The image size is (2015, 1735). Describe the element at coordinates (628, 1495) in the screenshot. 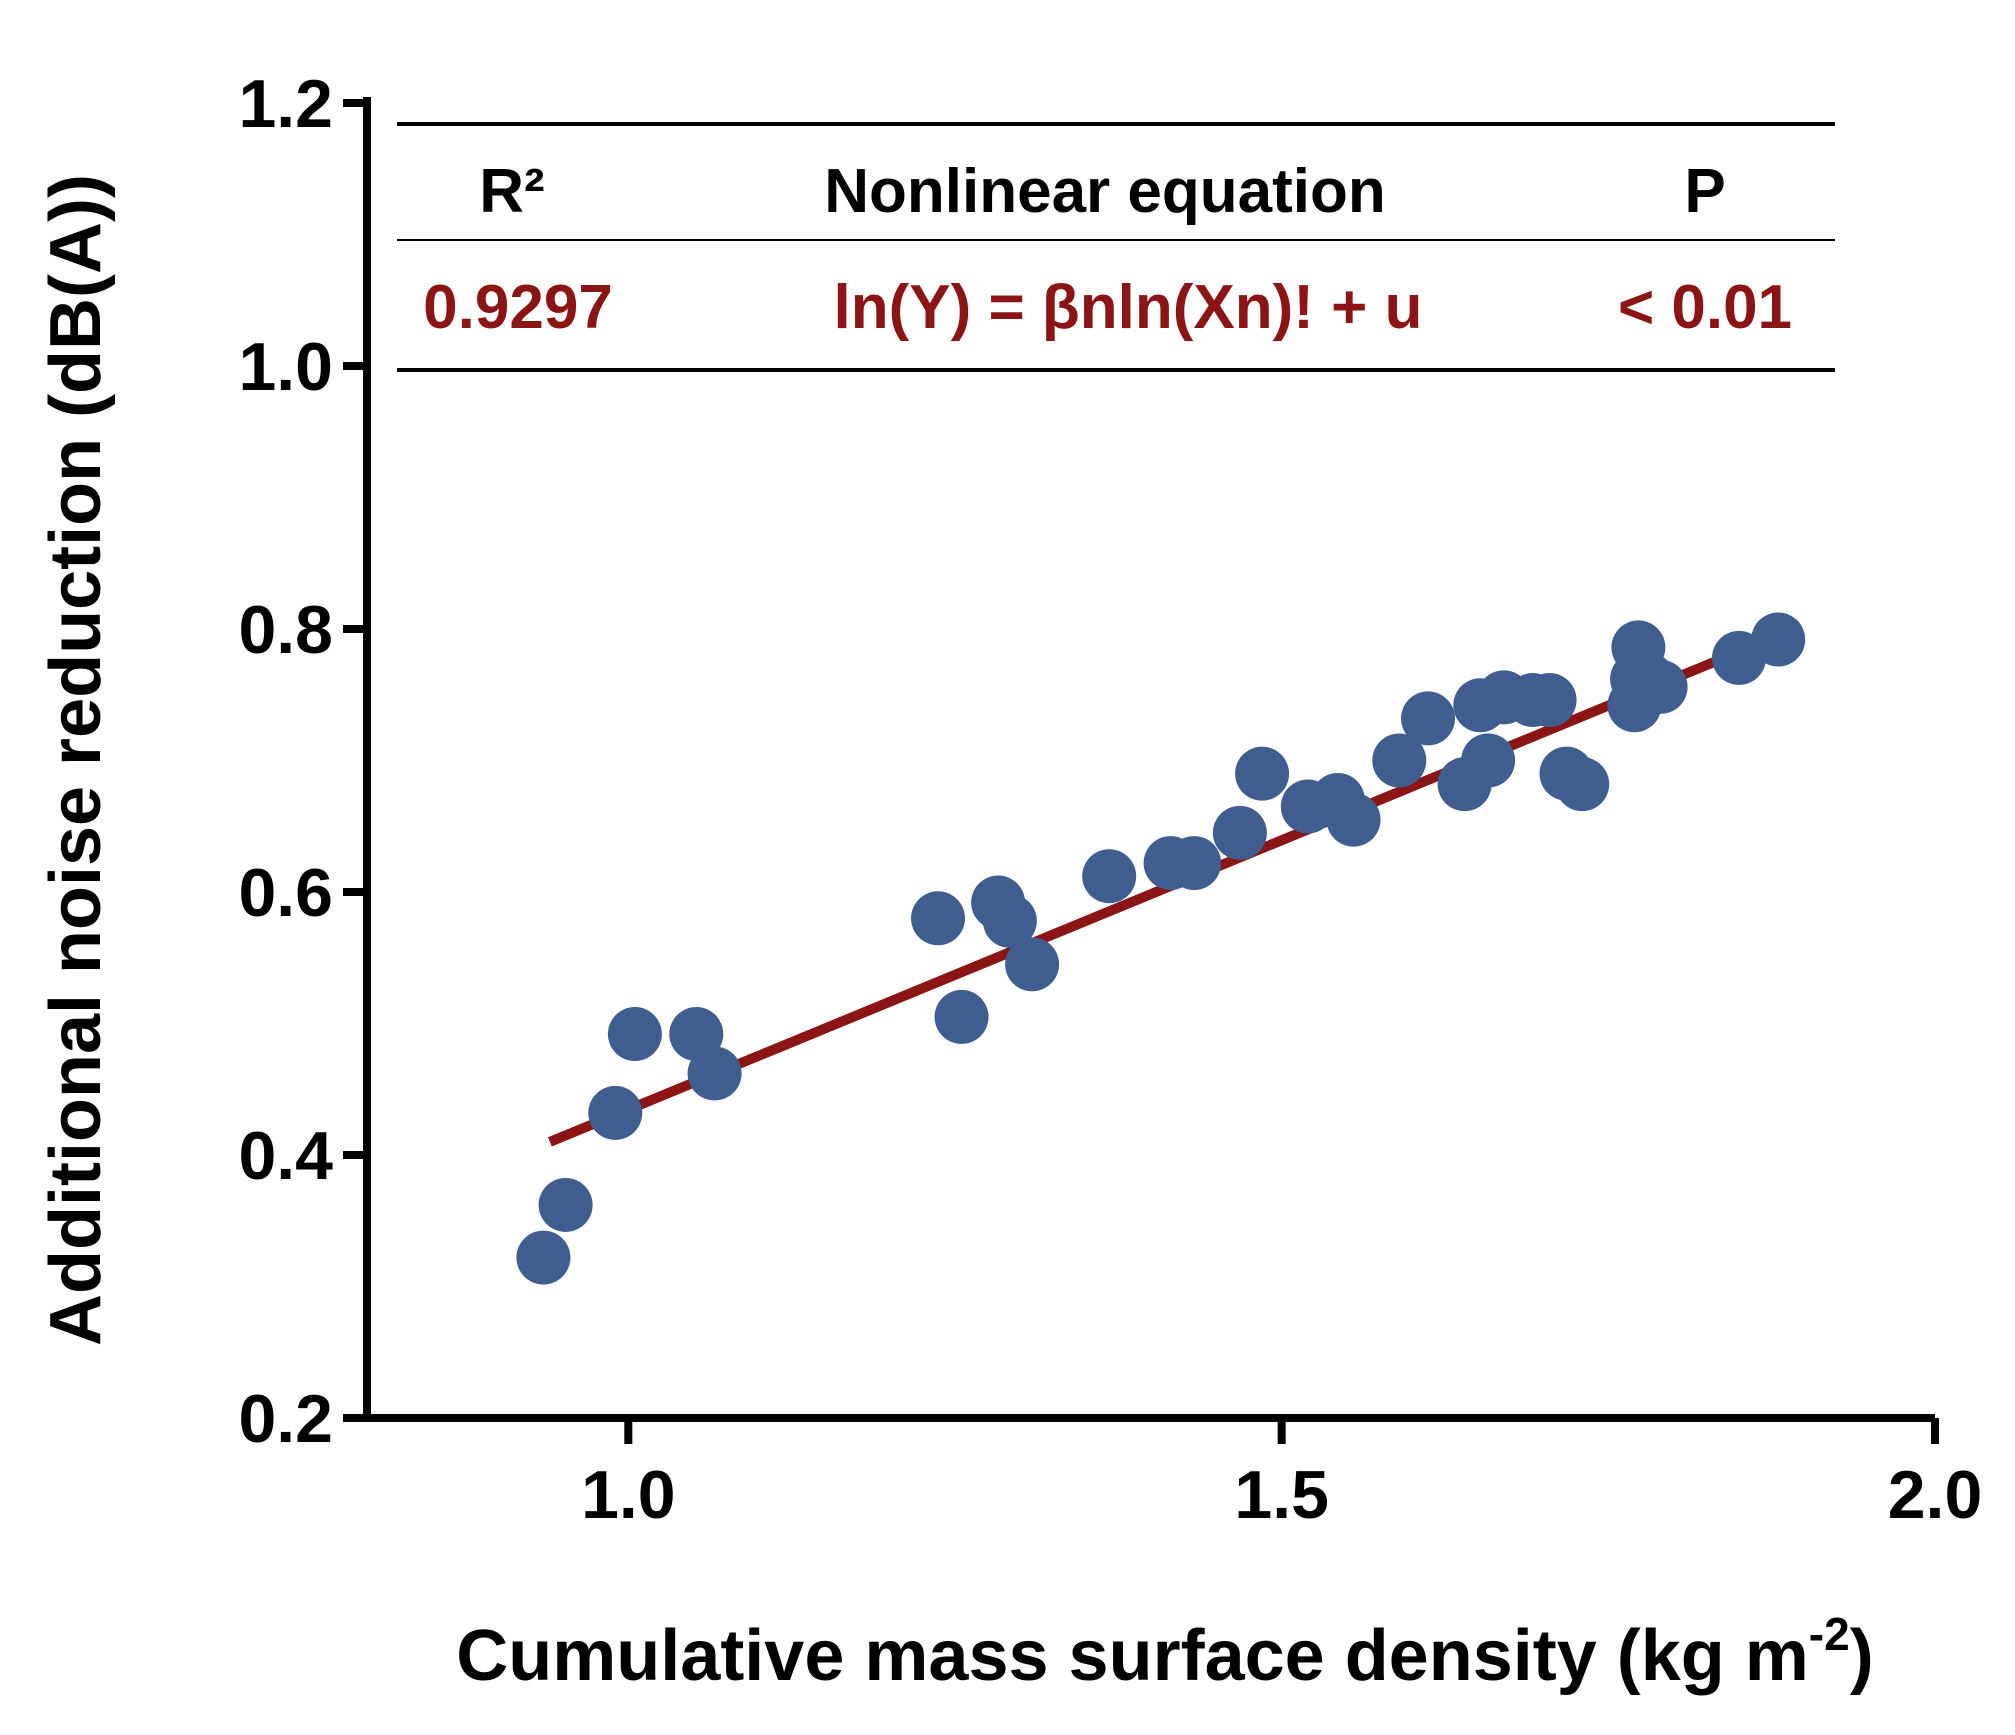

I see `x-tick-label: 1.0` at that location.